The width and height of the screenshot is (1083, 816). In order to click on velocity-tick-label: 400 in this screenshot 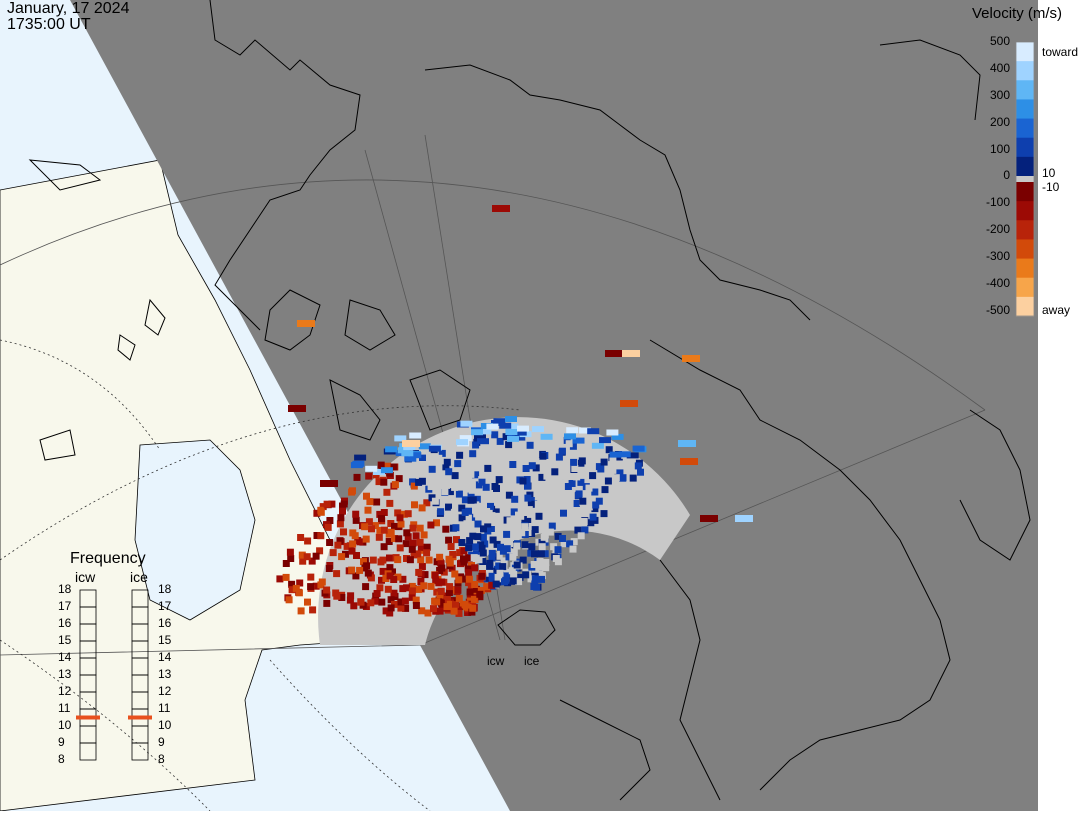, I will do `click(999, 68)`.